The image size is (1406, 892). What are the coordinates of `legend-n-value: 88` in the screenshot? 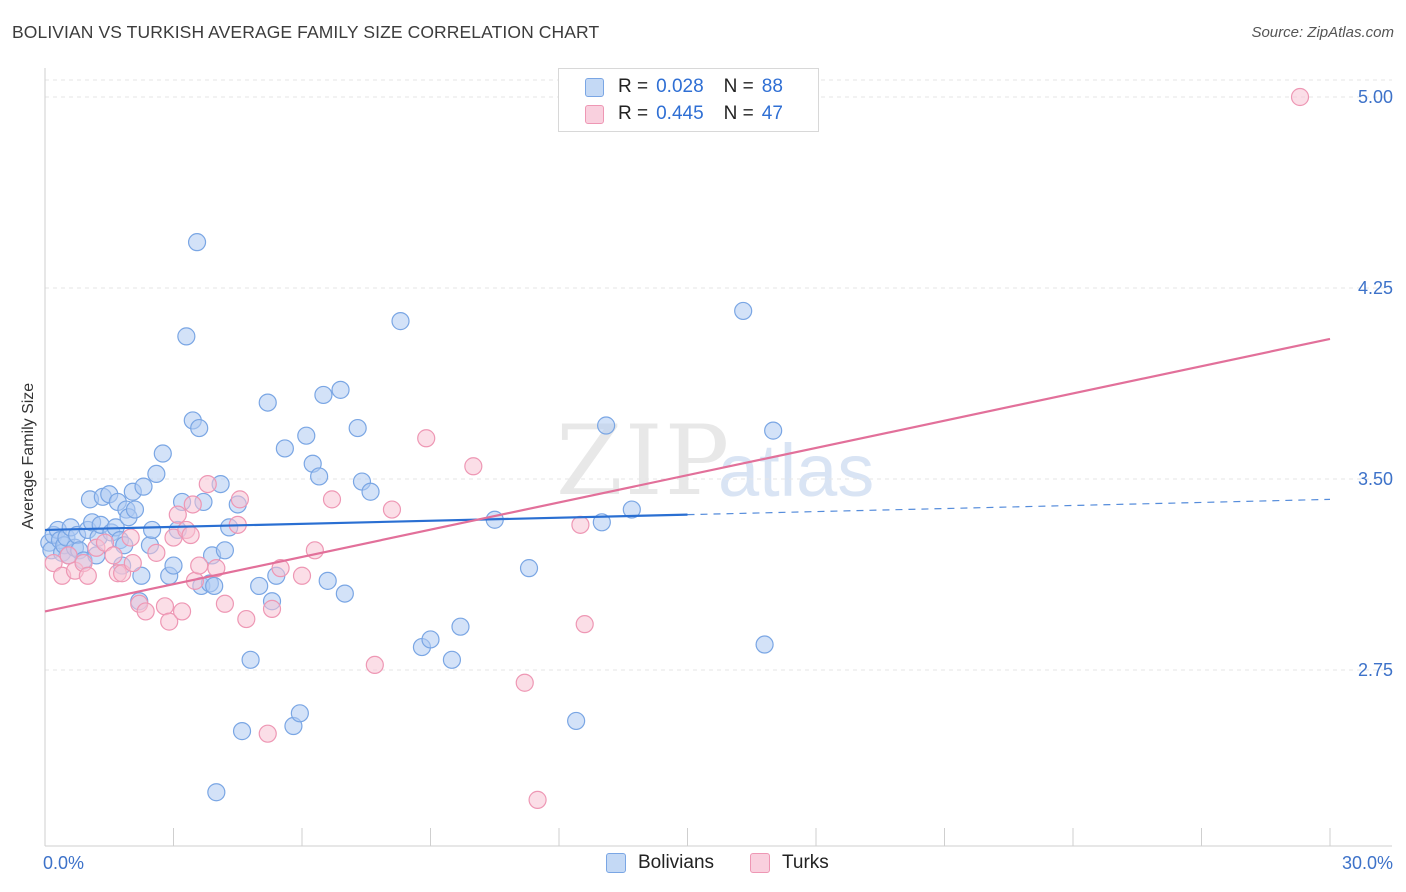 It's located at (772, 86).